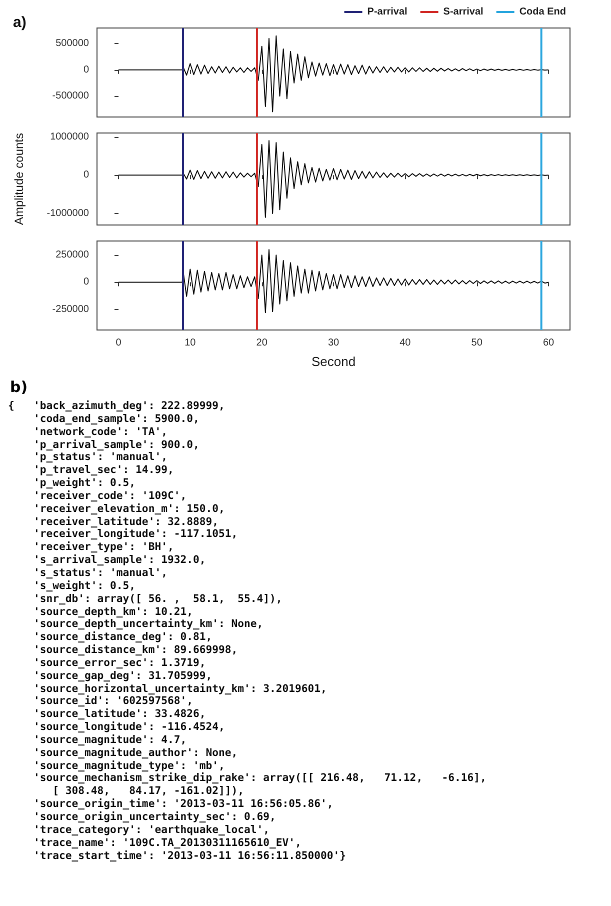 This screenshot has height=906, width=611. I want to click on x-axis-title: Second, so click(333, 361).